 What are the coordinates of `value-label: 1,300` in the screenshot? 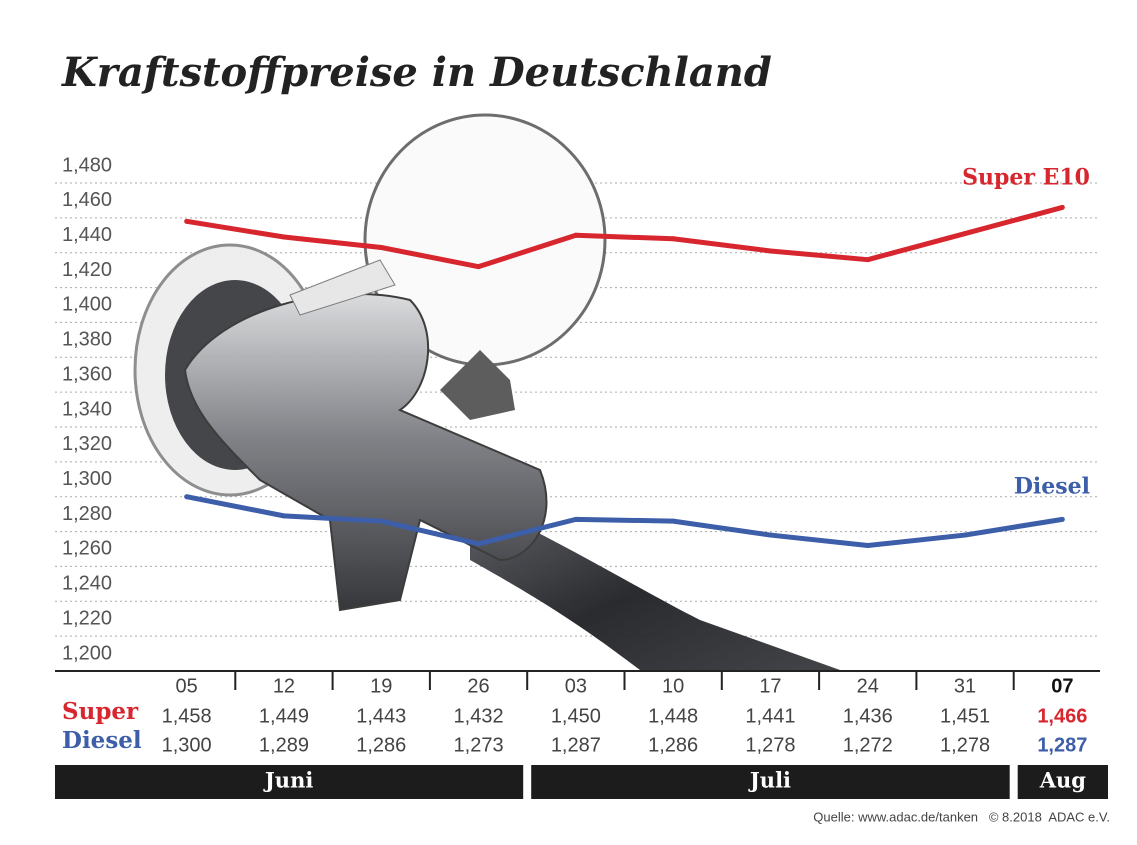 It's located at (187, 745).